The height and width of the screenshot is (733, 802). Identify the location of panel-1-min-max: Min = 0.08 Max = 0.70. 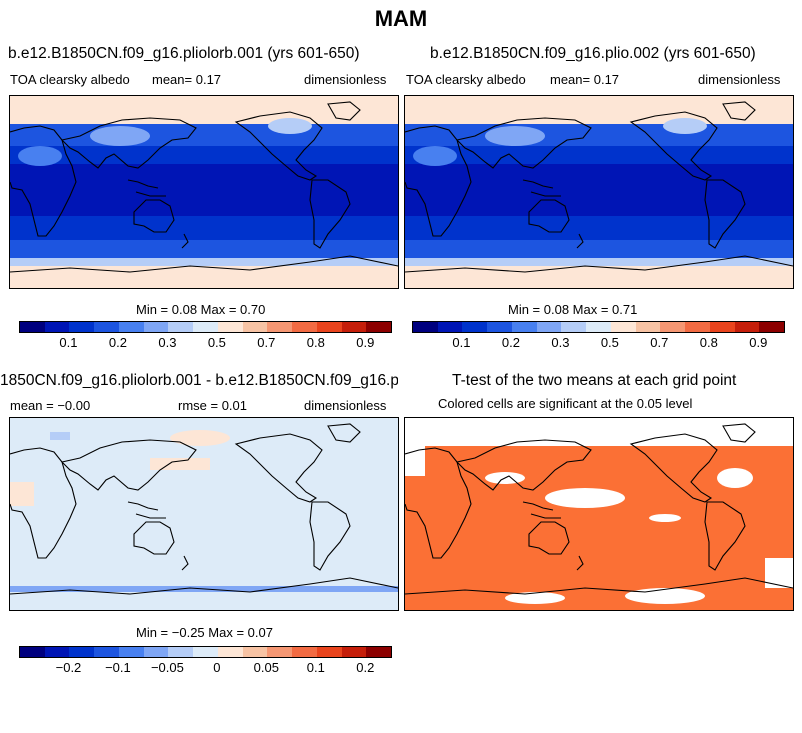
(201, 309).